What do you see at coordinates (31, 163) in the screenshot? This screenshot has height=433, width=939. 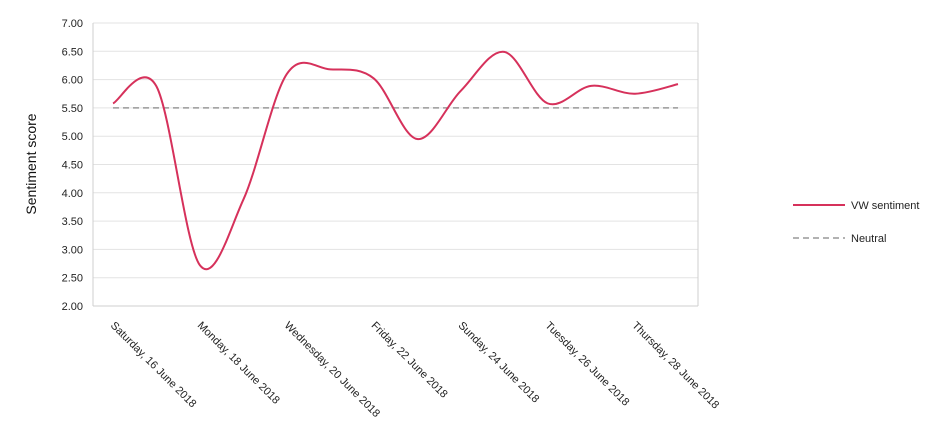 I see `y-axis-label: Sentiment score` at bounding box center [31, 163].